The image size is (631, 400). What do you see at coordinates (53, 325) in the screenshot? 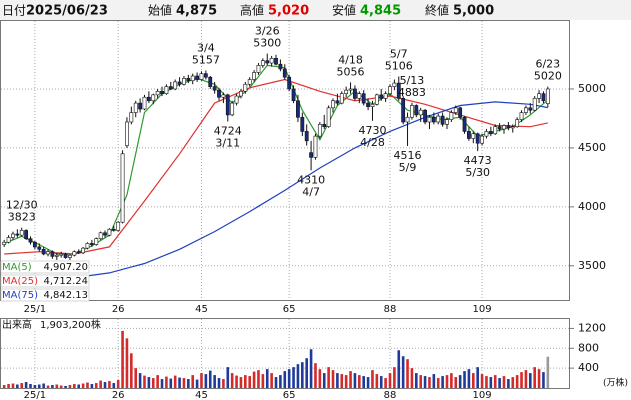
I see `volume-label-box` at bounding box center [53, 325].